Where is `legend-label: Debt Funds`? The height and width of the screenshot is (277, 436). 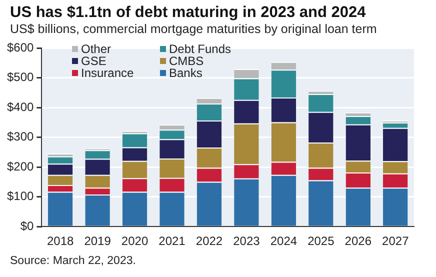
legend-label: Debt Funds is located at coordinates (200, 49).